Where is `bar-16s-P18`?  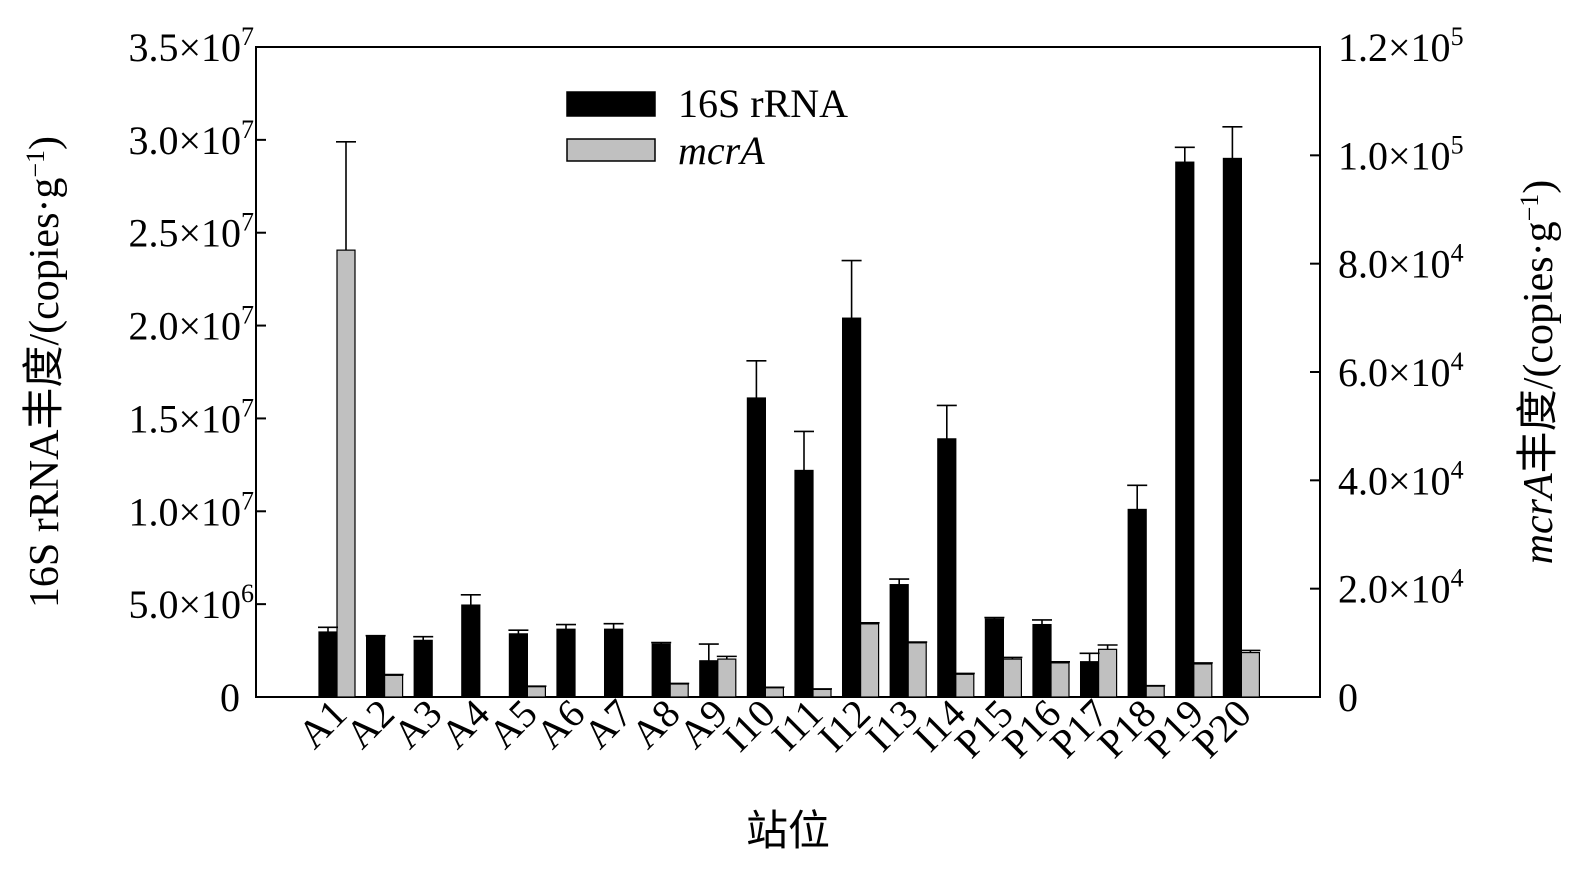 bar-16s-P18 is located at coordinates (1137, 603).